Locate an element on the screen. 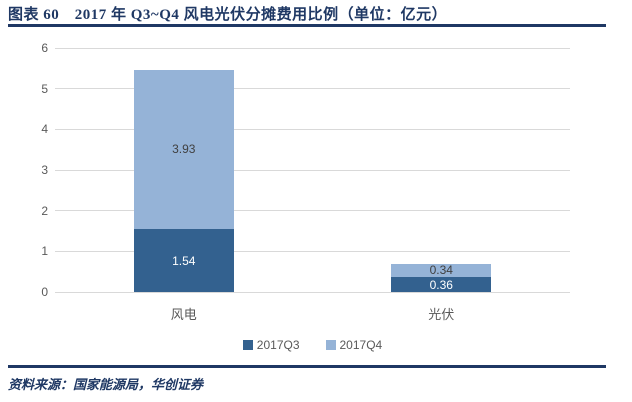  figure-title: 图表 60 2017 年 Q3~Q4 风电光伏分摊费用比例（单位：亿元） is located at coordinates (228, 15).